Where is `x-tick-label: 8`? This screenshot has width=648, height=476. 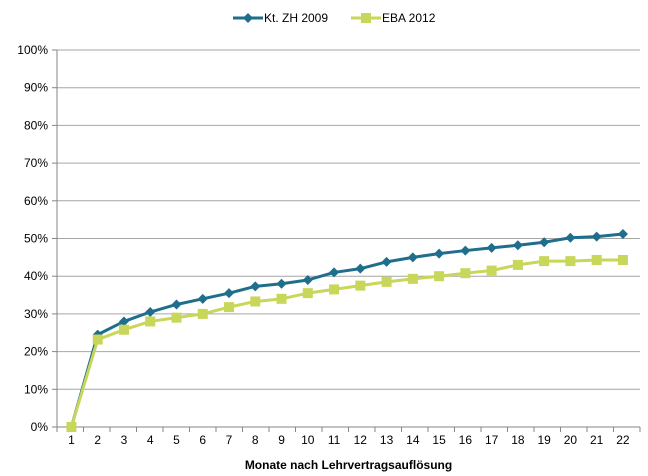
x-tick-label: 8 is located at coordinates (255, 440).